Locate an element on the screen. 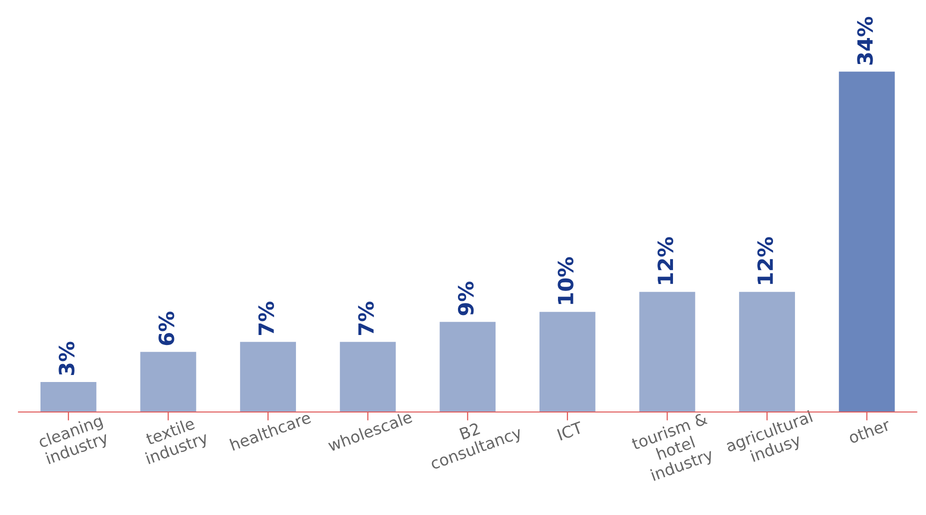  x-tick-label: ICT is located at coordinates (570, 431).